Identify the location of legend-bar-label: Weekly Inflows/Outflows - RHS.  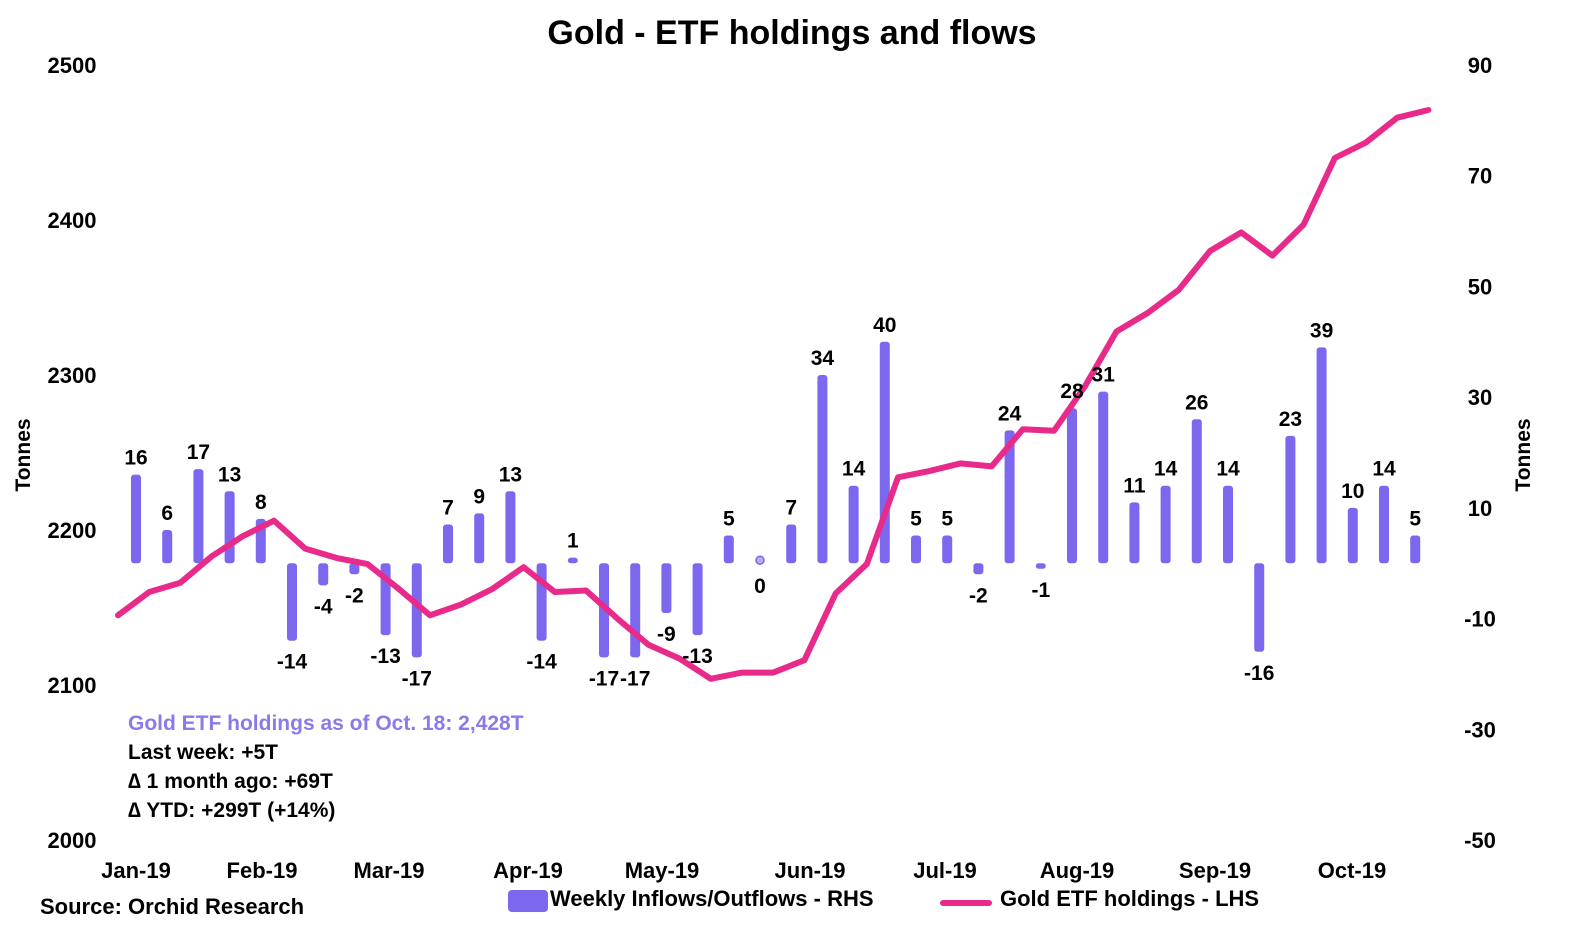
(712, 898).